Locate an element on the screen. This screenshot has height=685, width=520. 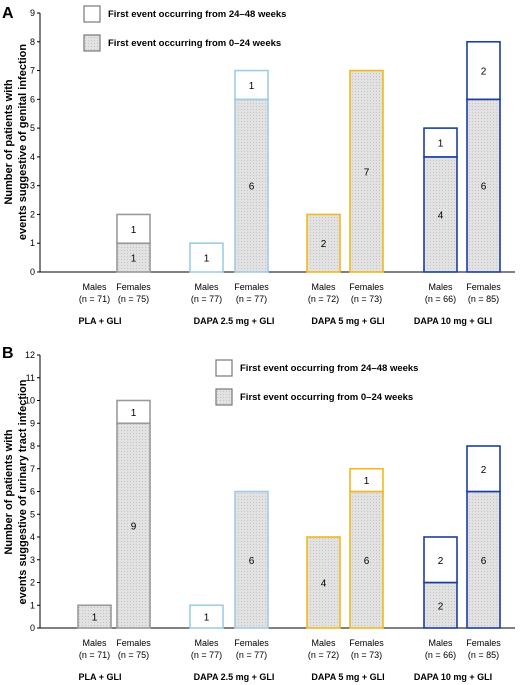
group-label: PLA + GLI is located at coordinates (100, 321).